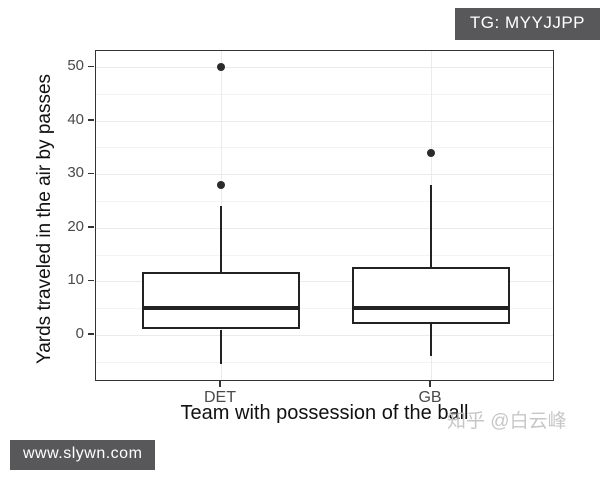  What do you see at coordinates (431, 340) in the screenshot?
I see `whisker-lower-gb` at bounding box center [431, 340].